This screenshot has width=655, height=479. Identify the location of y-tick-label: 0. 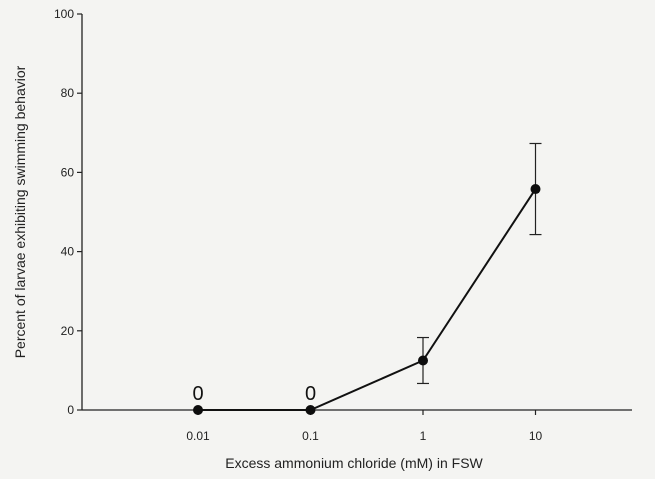
(70, 410).